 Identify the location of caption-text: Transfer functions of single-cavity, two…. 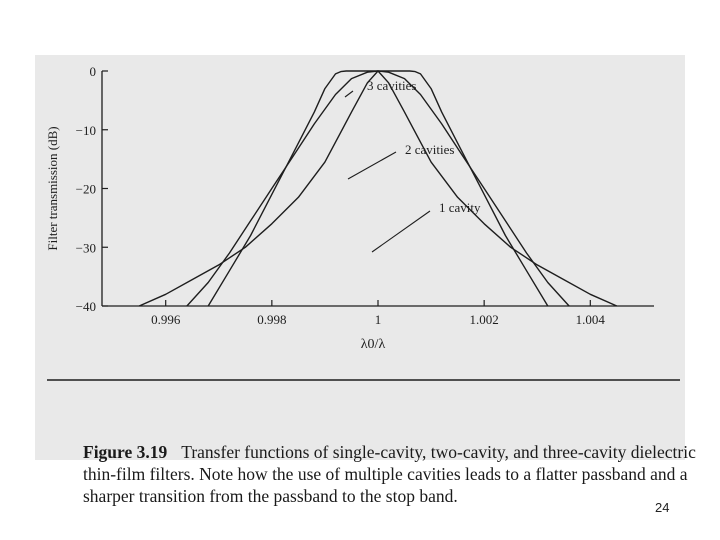
(389, 474).